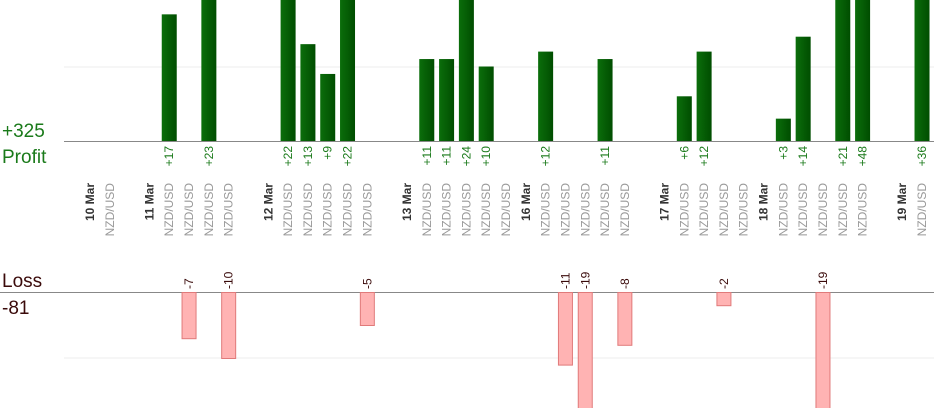 The image size is (934, 420). I want to click on profit-value-label: +23, so click(209, 156).